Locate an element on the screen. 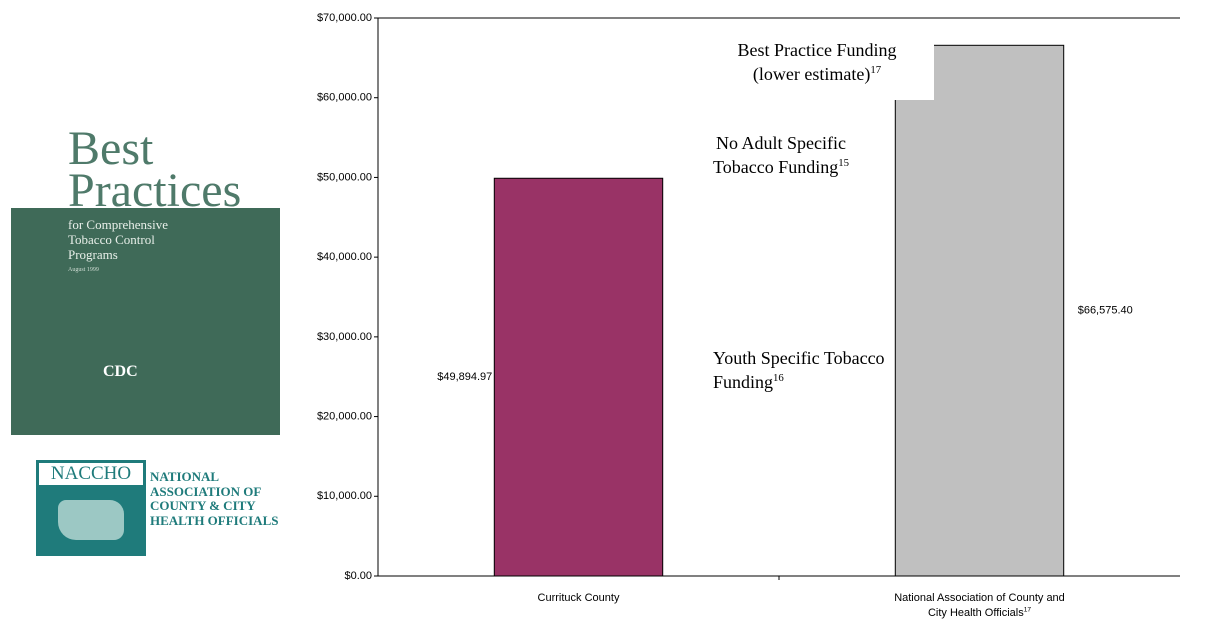 This screenshot has width=1217, height=625. cover-title: Practices is located at coordinates (155, 190).